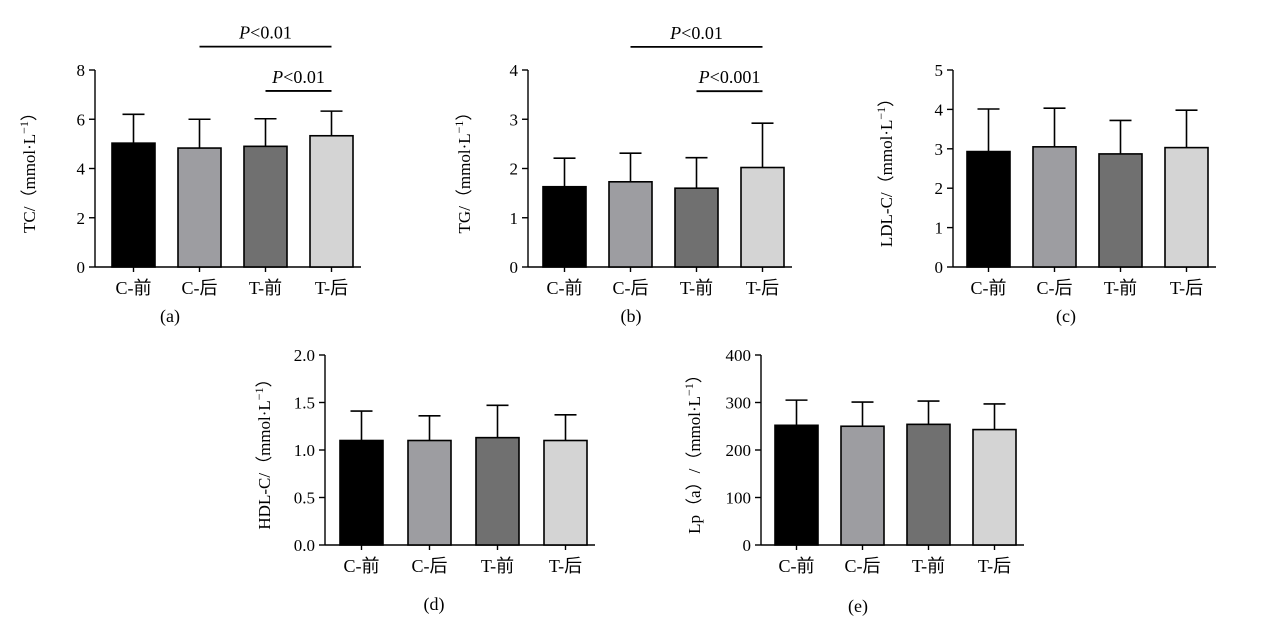  What do you see at coordinates (170, 316) in the screenshot?
I see `panel-caption: (a)` at bounding box center [170, 316].